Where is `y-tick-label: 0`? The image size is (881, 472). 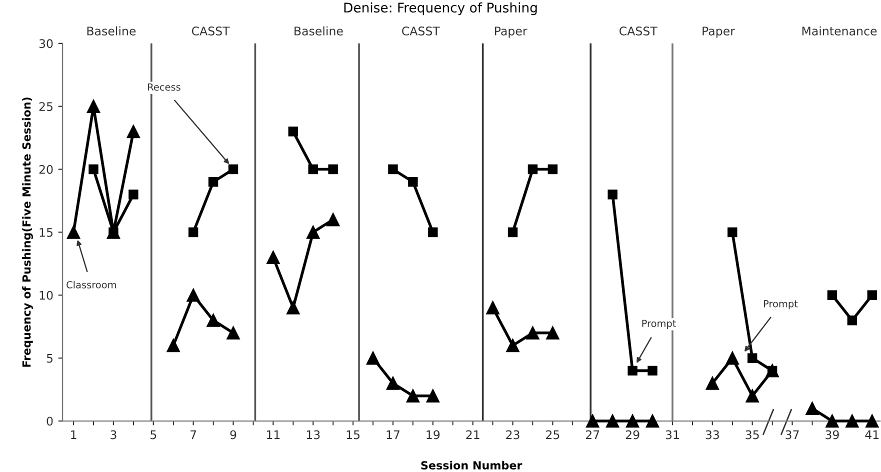 y-tick-label: 0 is located at coordinates (49, 421).